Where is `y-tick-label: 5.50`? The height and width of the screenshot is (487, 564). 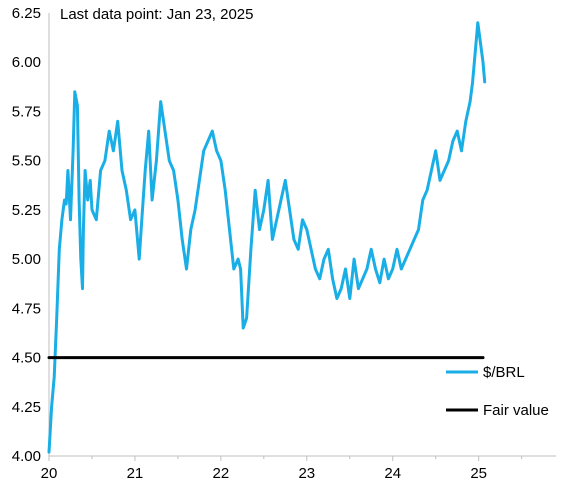 y-tick-label: 5.50 is located at coordinates (26, 161).